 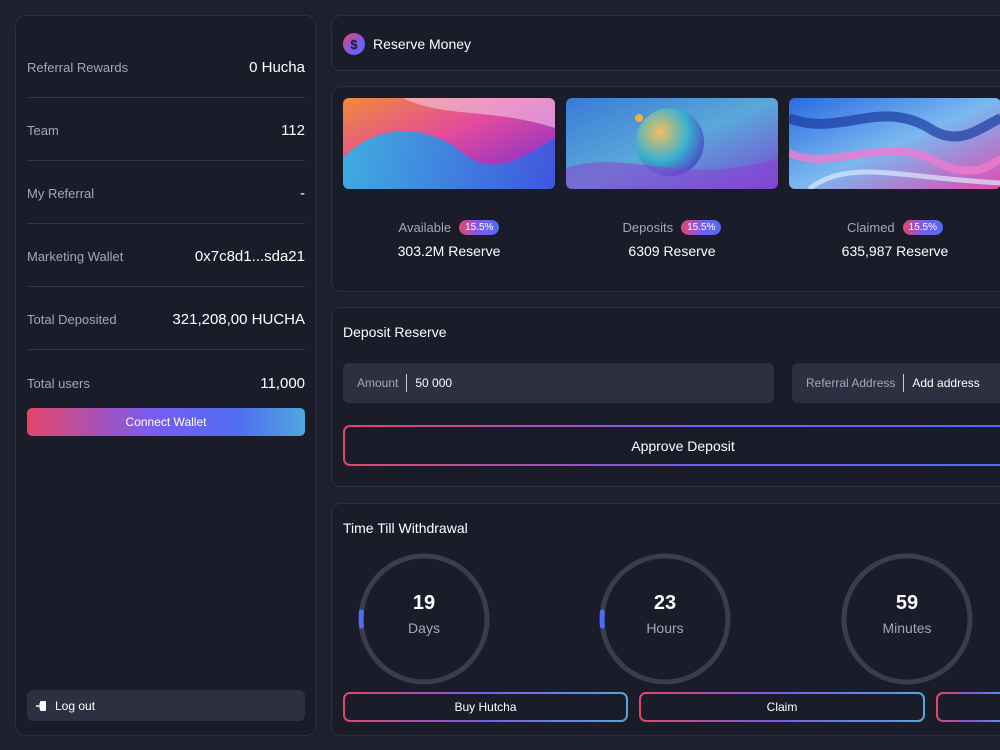 What do you see at coordinates (354, 44) in the screenshot?
I see `dollar-coin-icon: $` at bounding box center [354, 44].